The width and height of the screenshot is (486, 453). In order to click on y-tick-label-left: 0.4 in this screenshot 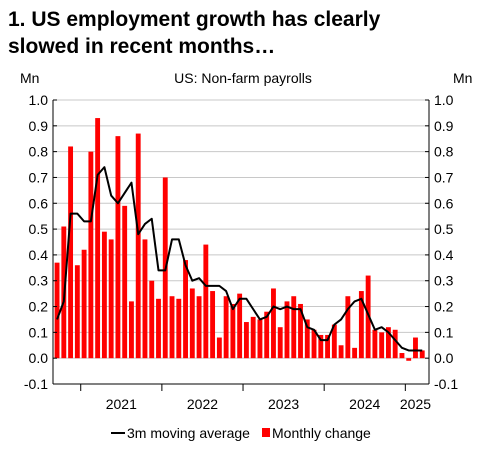, I will do `click(39, 255)`.